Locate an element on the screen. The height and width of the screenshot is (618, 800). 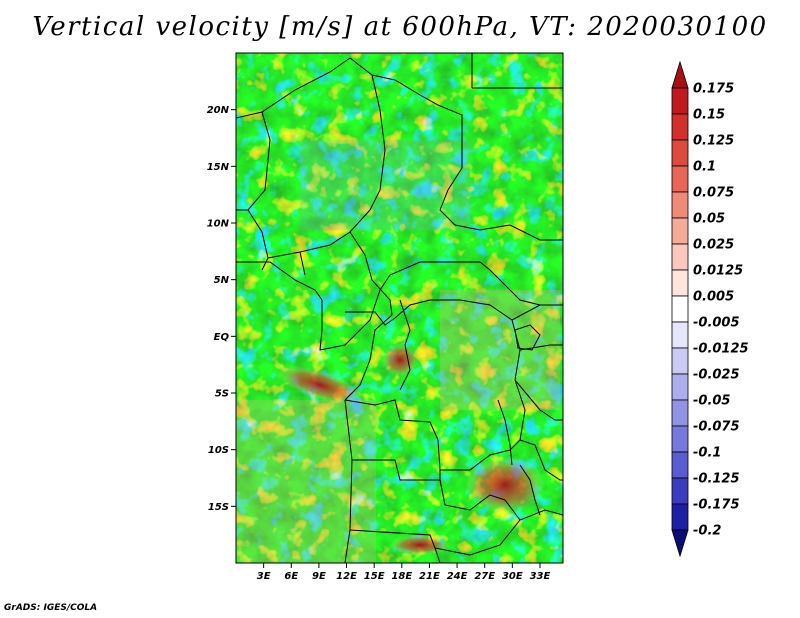
colorbar-label: 0.15 is located at coordinates (709, 115).